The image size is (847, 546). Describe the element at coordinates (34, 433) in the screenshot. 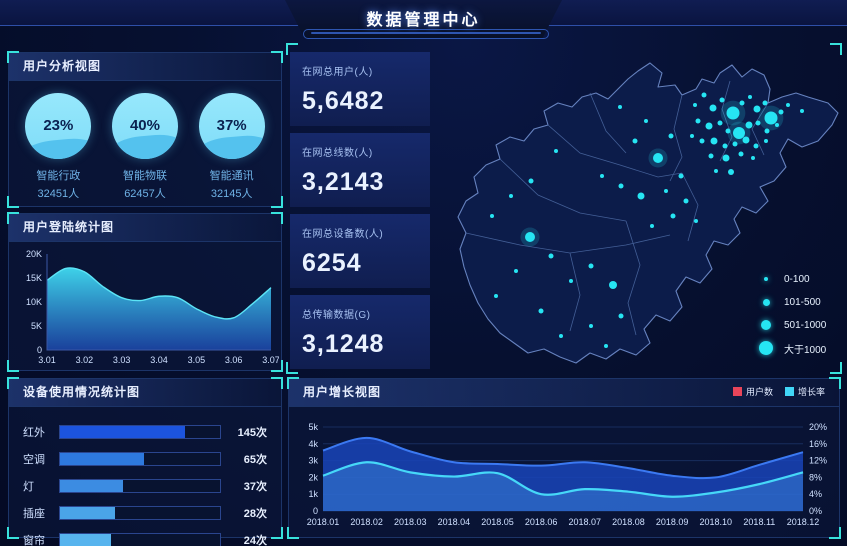

I see `device-label: 红外` at that location.